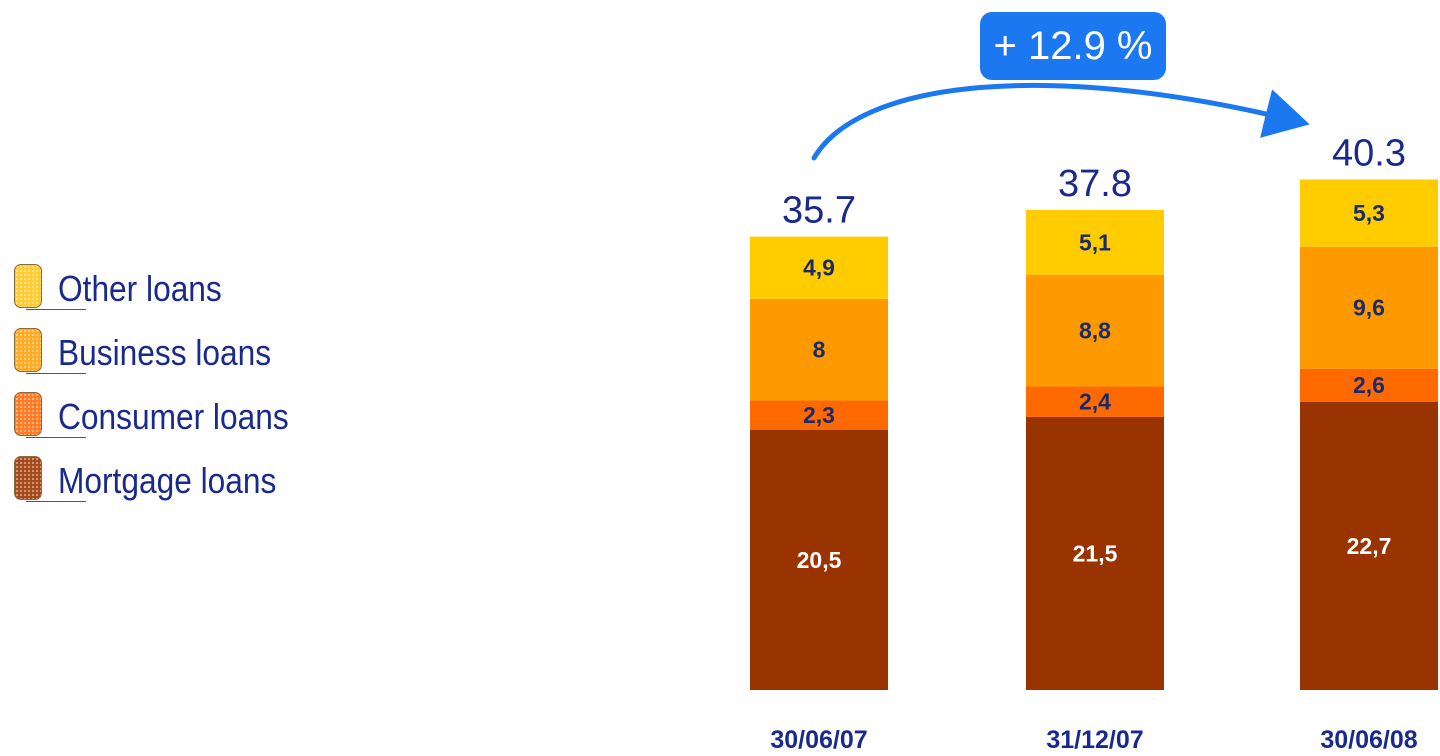 This screenshot has width=1440, height=756. I want to click on segment-value-label: 2,4, so click(1095, 402).